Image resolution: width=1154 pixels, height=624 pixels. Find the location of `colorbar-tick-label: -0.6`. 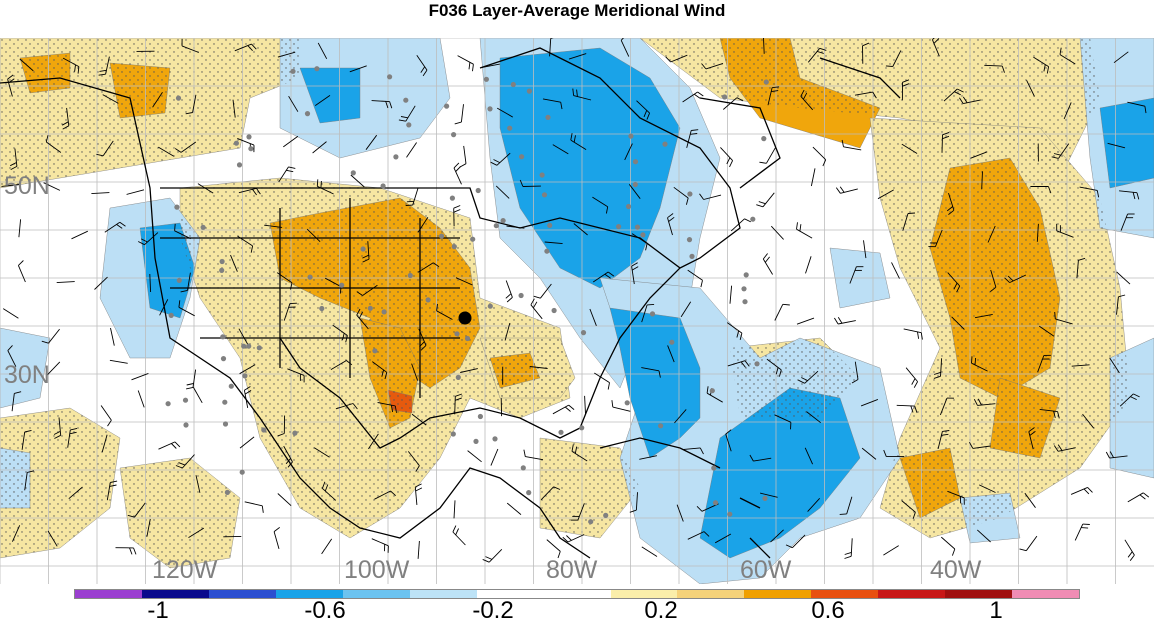

colorbar-tick-label: -0.6 is located at coordinates (324, 611).